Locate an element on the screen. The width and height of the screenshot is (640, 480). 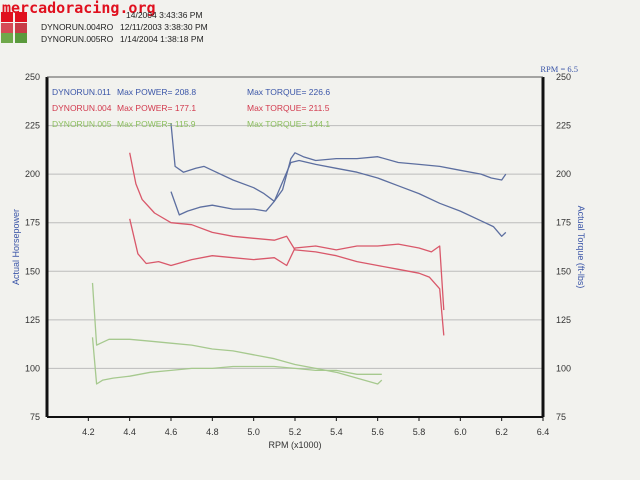
legend-run-name: DYNORUN.004 is located at coordinates (82, 108).